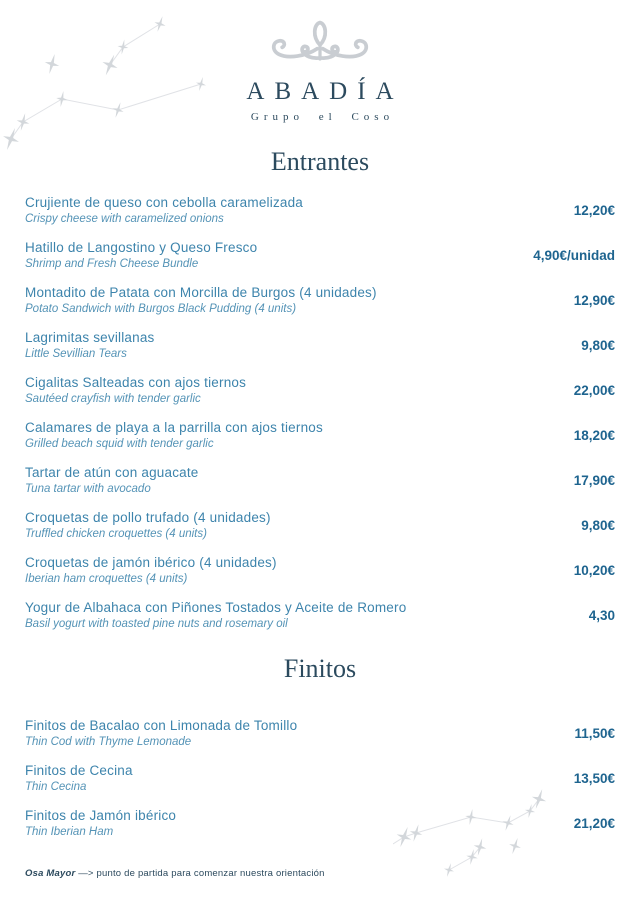 The height and width of the screenshot is (905, 640). I want to click on item-translation: Truffled chicken croquettes (4 units), so click(116, 534).